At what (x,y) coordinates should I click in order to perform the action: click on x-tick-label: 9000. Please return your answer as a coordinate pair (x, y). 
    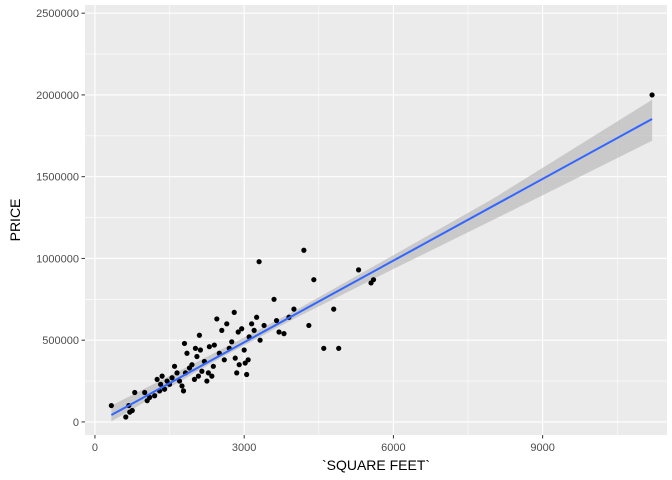
    Looking at the image, I should click on (542, 448).